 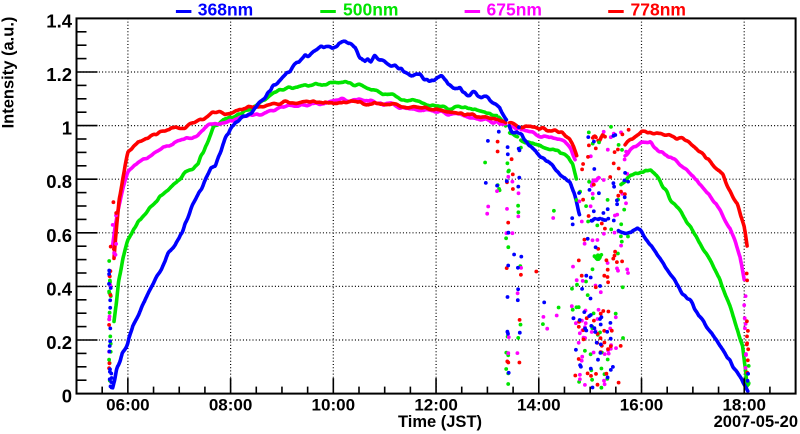 I want to click on svg-text: 1.2, so click(x=59, y=74).